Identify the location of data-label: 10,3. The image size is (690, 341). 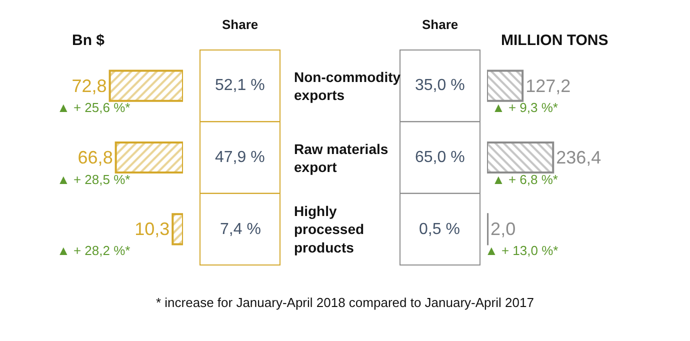
(152, 229).